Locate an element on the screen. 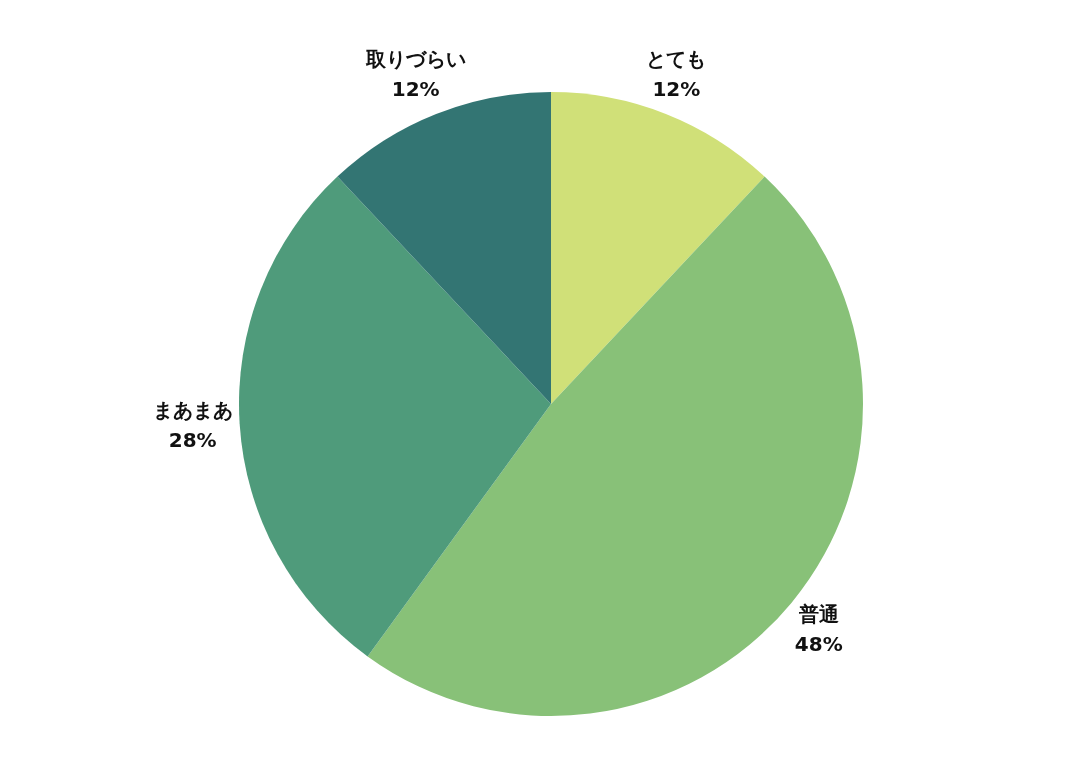 The image size is (1068, 762). slice-label: とても is located at coordinates (676, 58).